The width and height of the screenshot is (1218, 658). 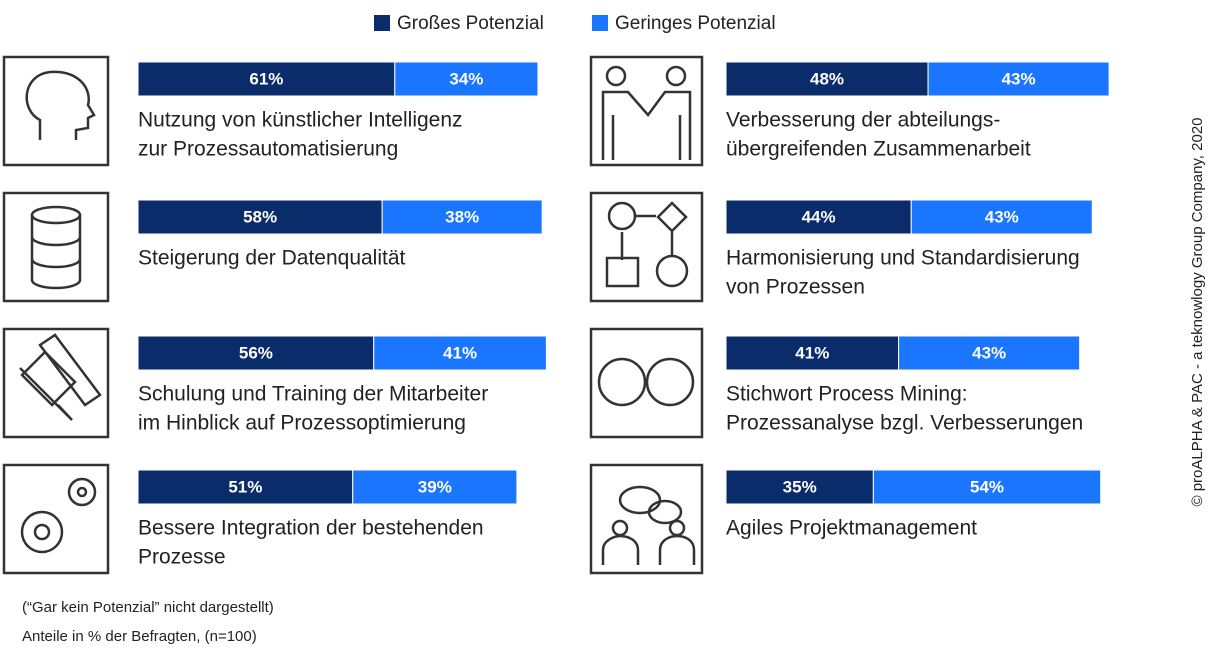 What do you see at coordinates (300, 120) in the screenshot?
I see `category-label: Nutzung von künstlicher Intelligenz` at bounding box center [300, 120].